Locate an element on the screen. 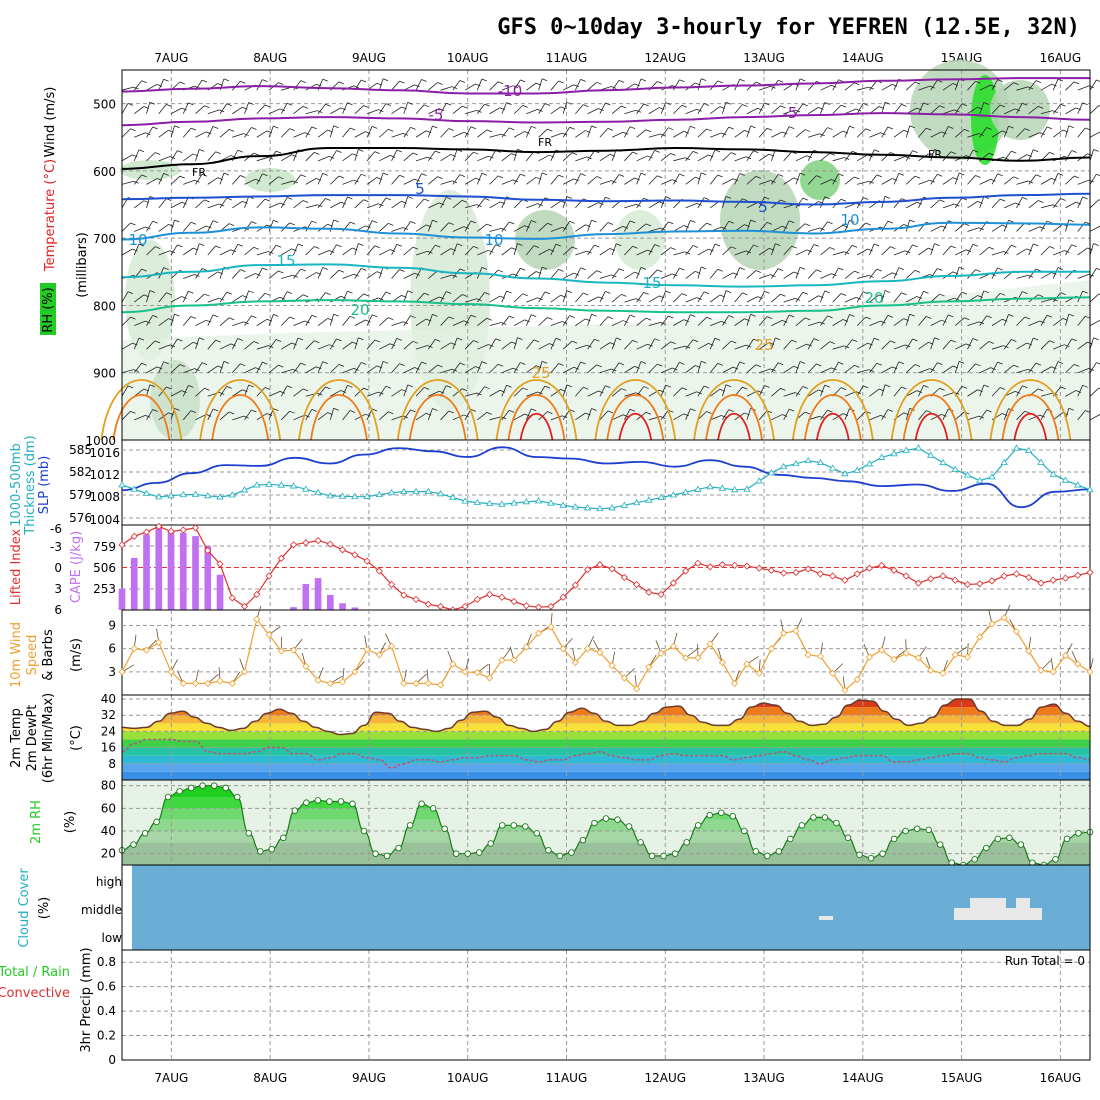 The height and width of the screenshot is (1100, 1100). contour-line is located at coordinates (605, 86).